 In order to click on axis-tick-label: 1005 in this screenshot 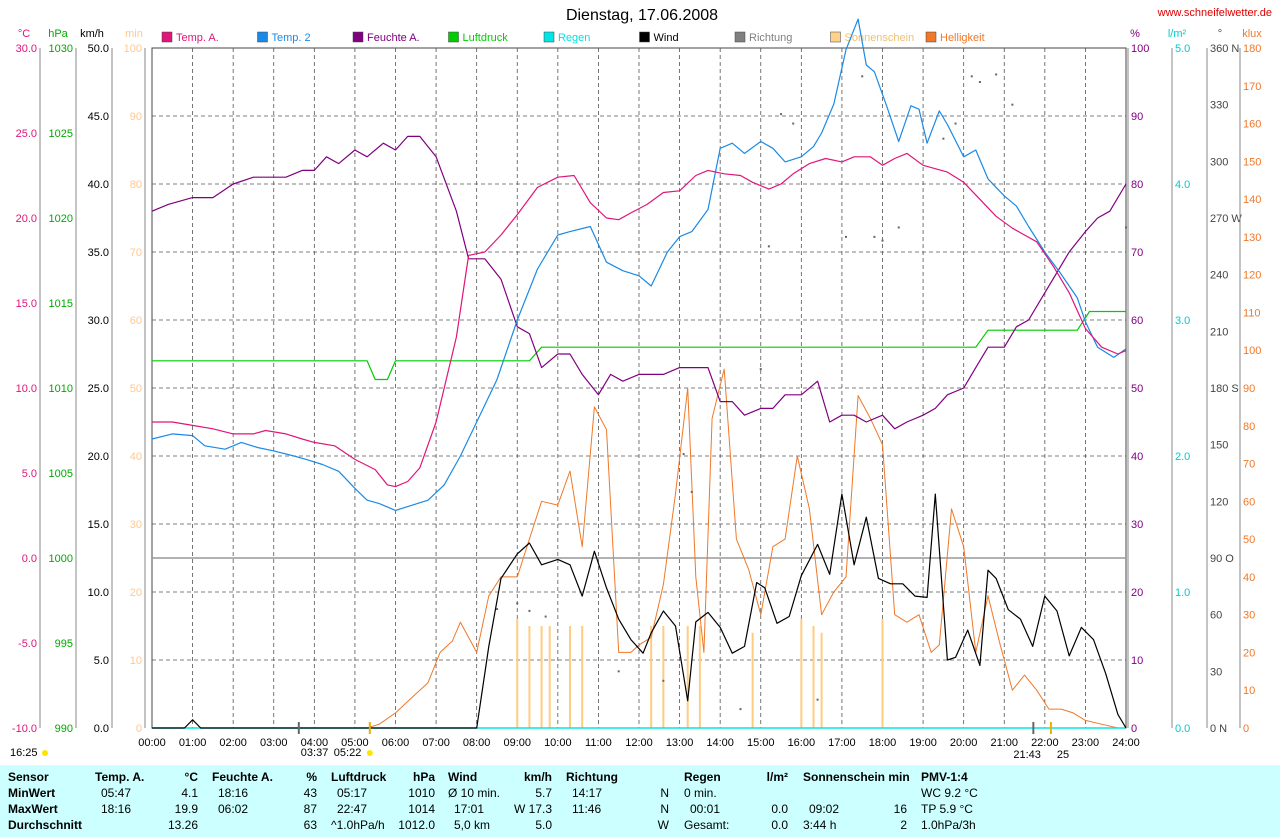, I will do `click(61, 474)`.